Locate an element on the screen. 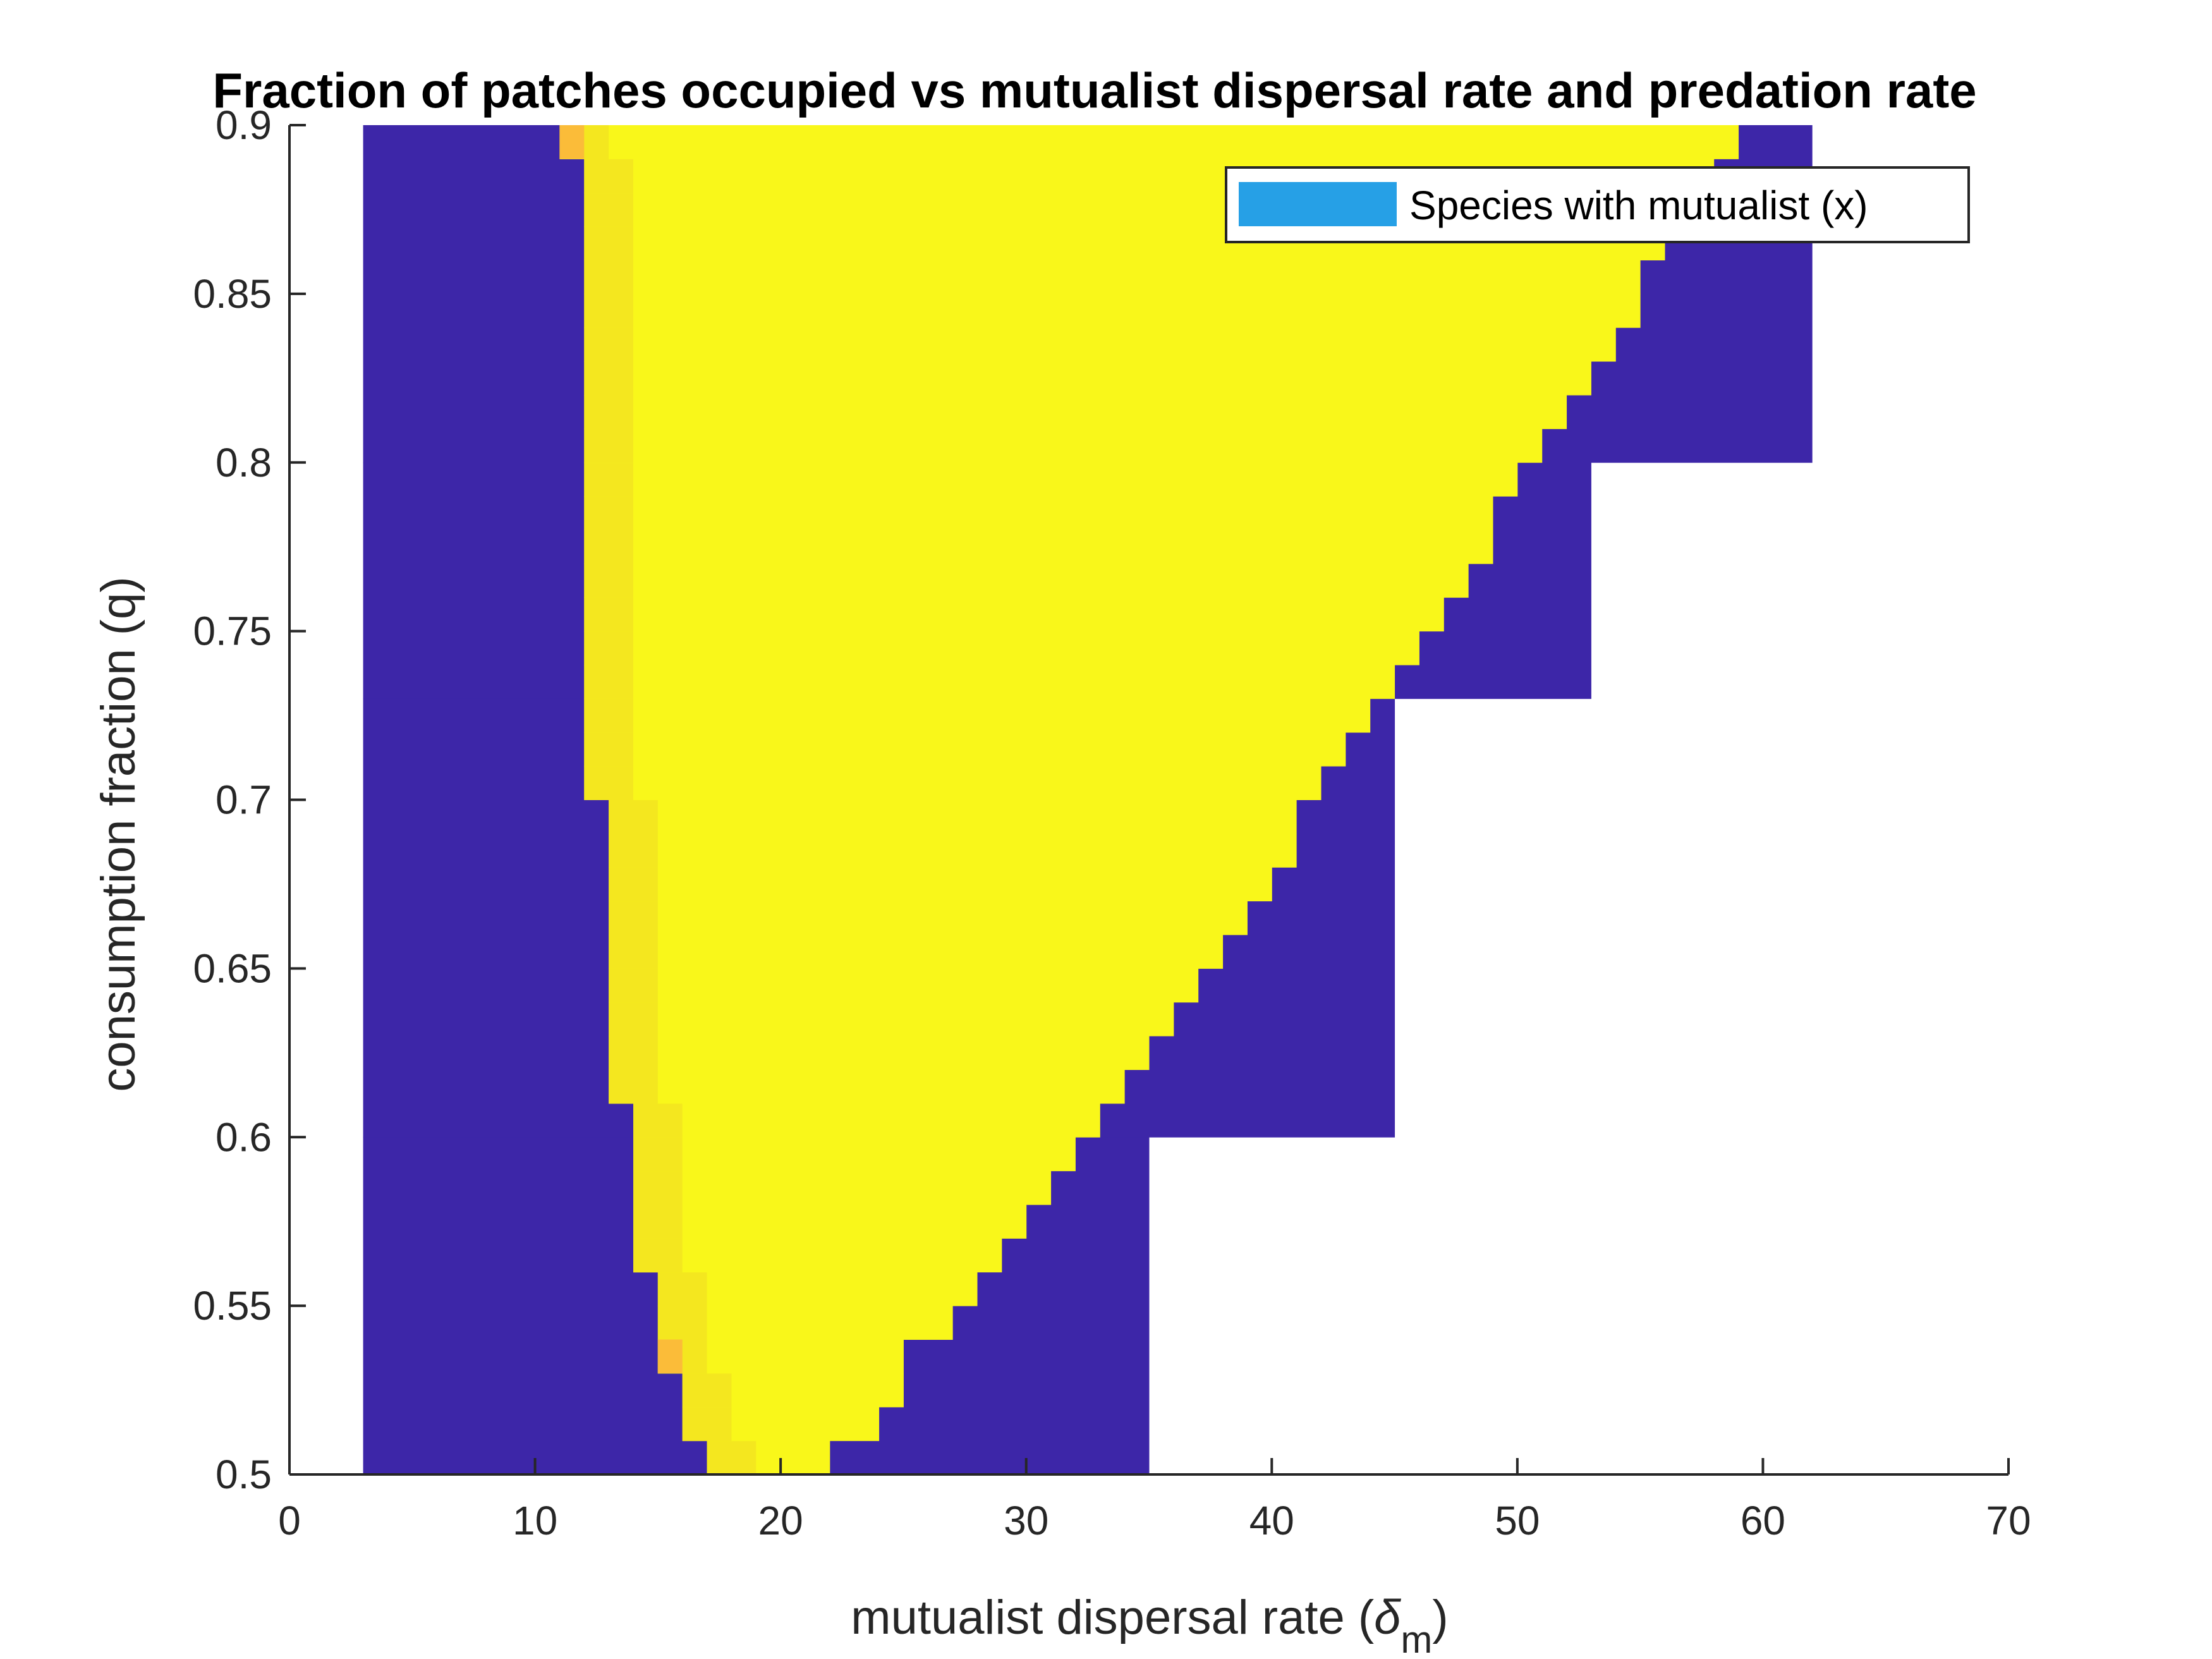 This screenshot has width=2212, height=1659. x-tick-label: 0 is located at coordinates (289, 1520).